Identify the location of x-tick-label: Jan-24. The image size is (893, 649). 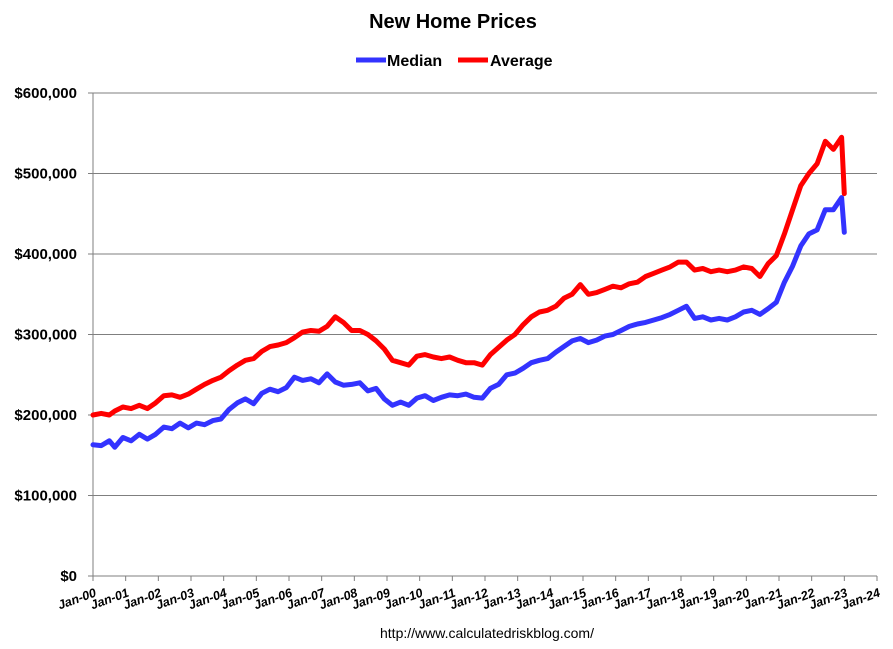
(861, 599).